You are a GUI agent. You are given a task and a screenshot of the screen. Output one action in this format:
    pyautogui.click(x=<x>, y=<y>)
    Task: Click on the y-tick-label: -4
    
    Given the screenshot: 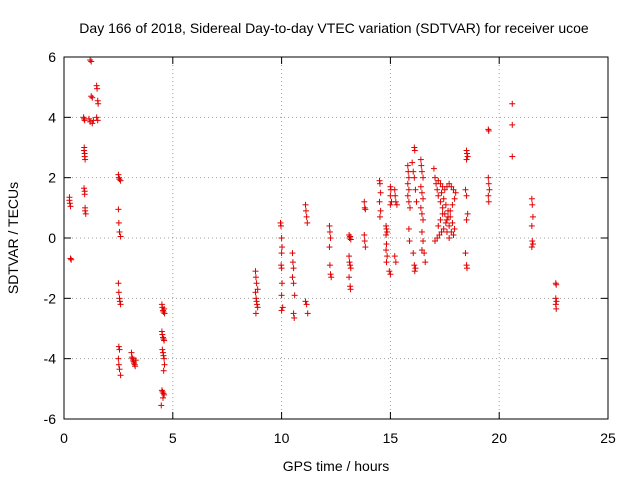 What is the action you would take?
    pyautogui.click(x=50, y=359)
    